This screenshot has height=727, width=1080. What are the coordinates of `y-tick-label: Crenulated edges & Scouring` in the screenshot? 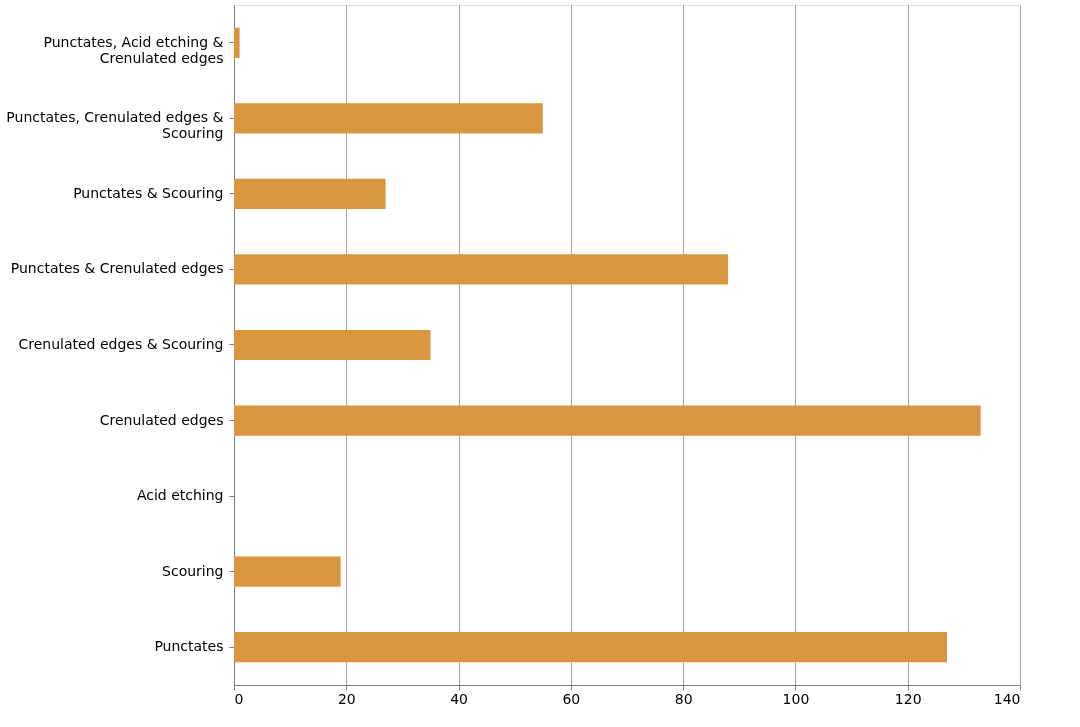 It's located at (121, 344).